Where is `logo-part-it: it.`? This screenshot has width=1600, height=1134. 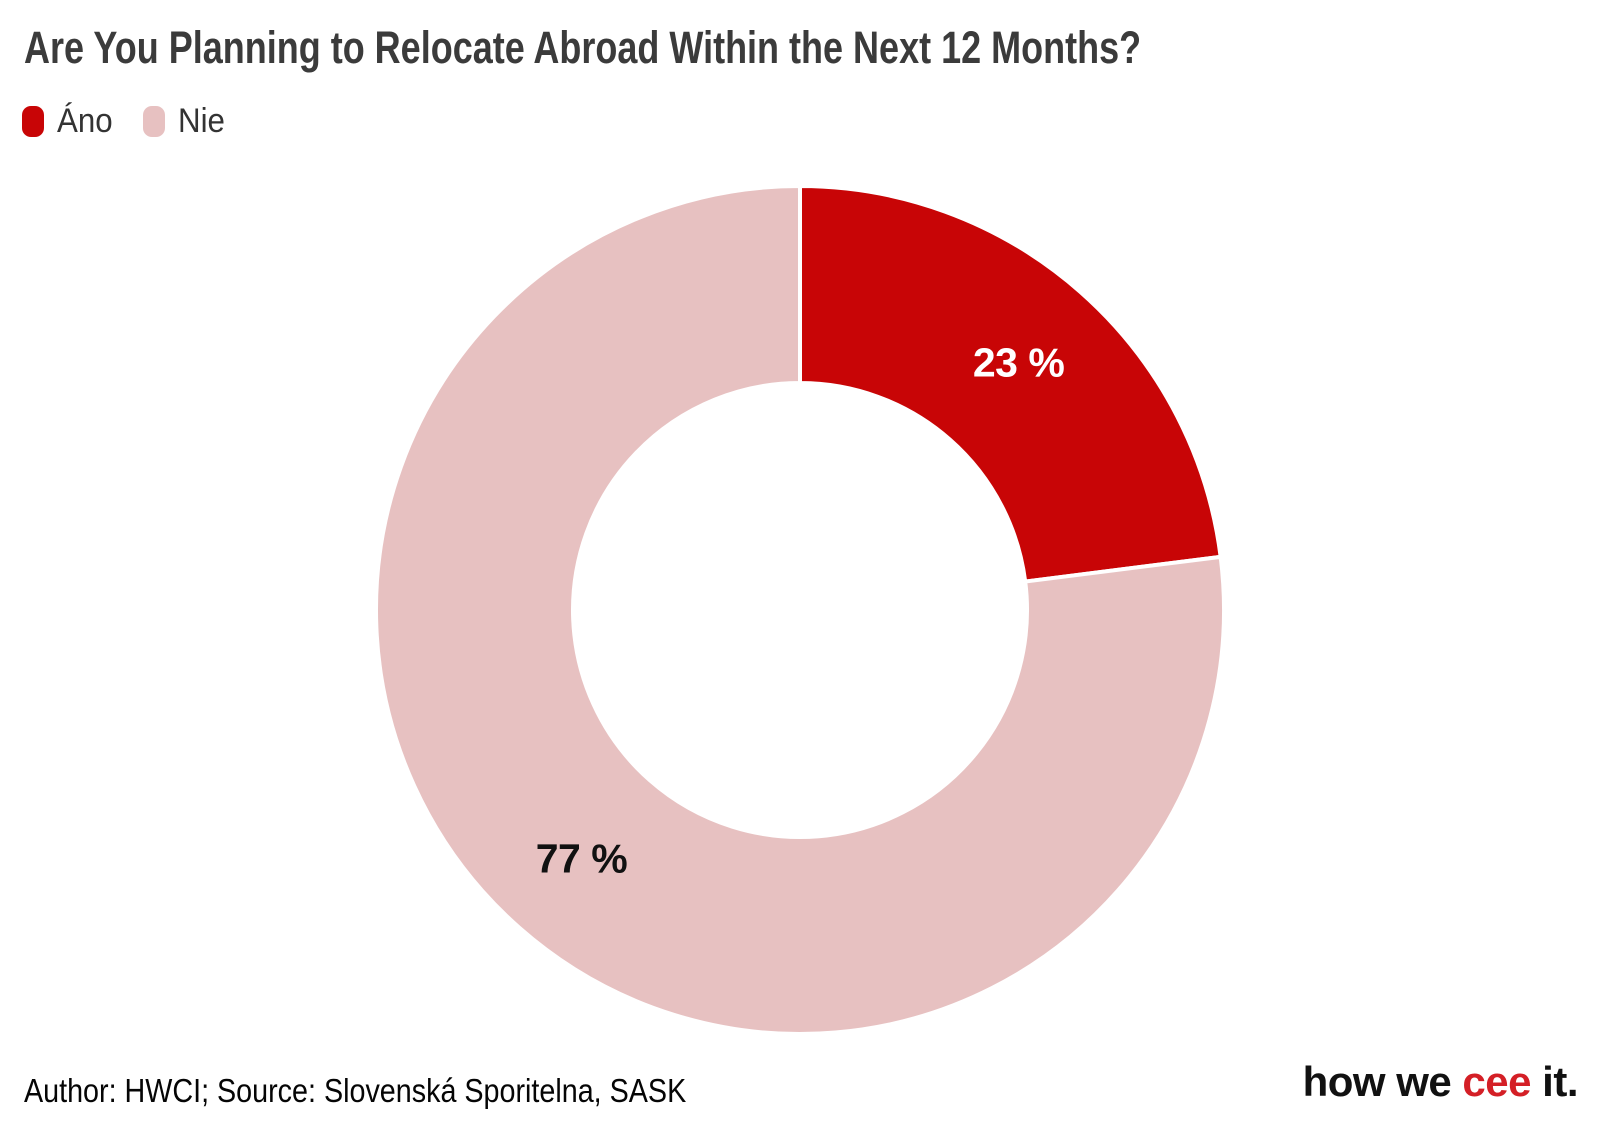
logo-part-it: it. is located at coordinates (1554, 1081).